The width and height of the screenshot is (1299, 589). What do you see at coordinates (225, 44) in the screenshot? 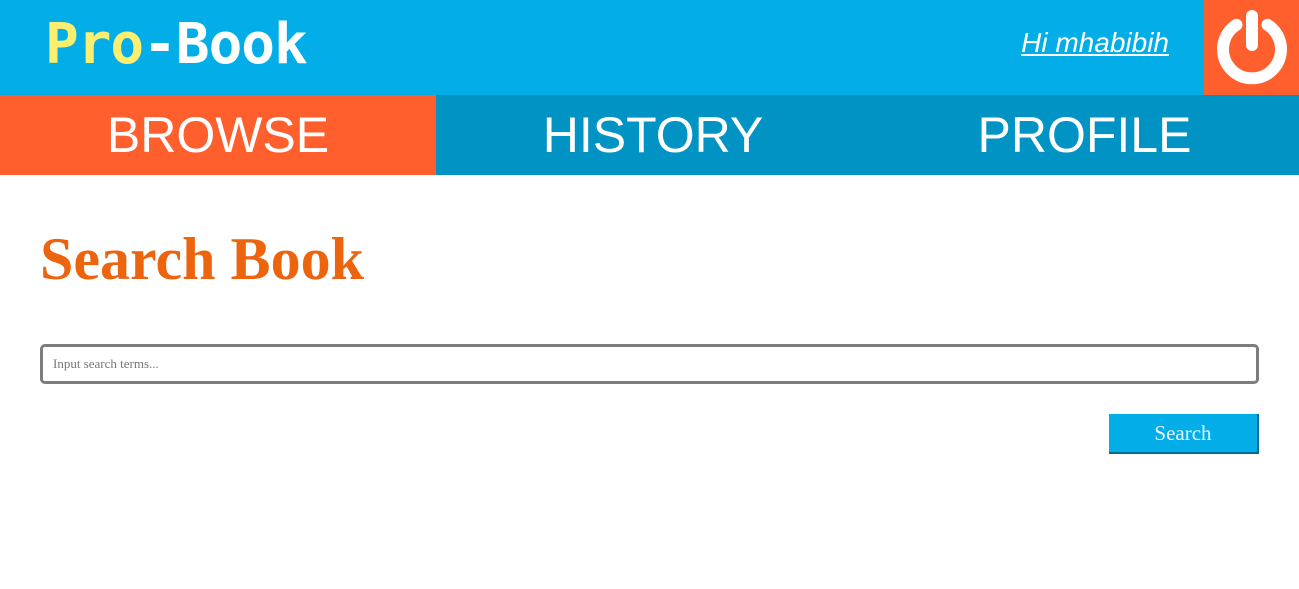
I see `logo-book-text: -Book` at bounding box center [225, 44].